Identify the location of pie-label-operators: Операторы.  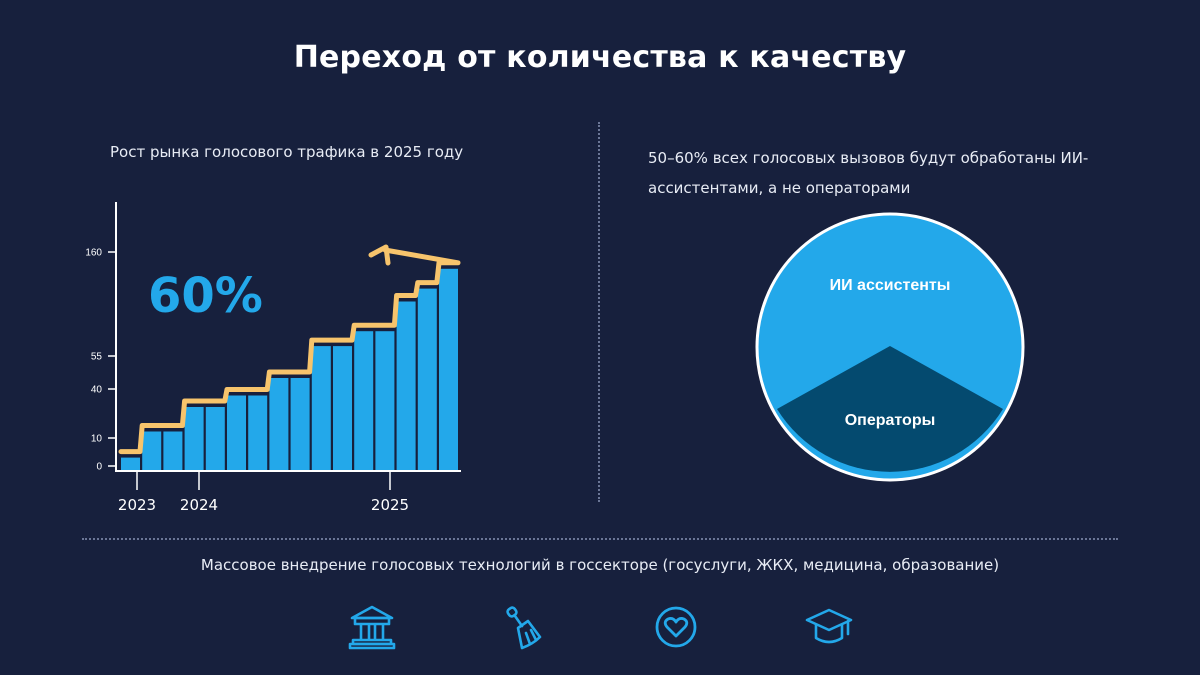
(890, 420).